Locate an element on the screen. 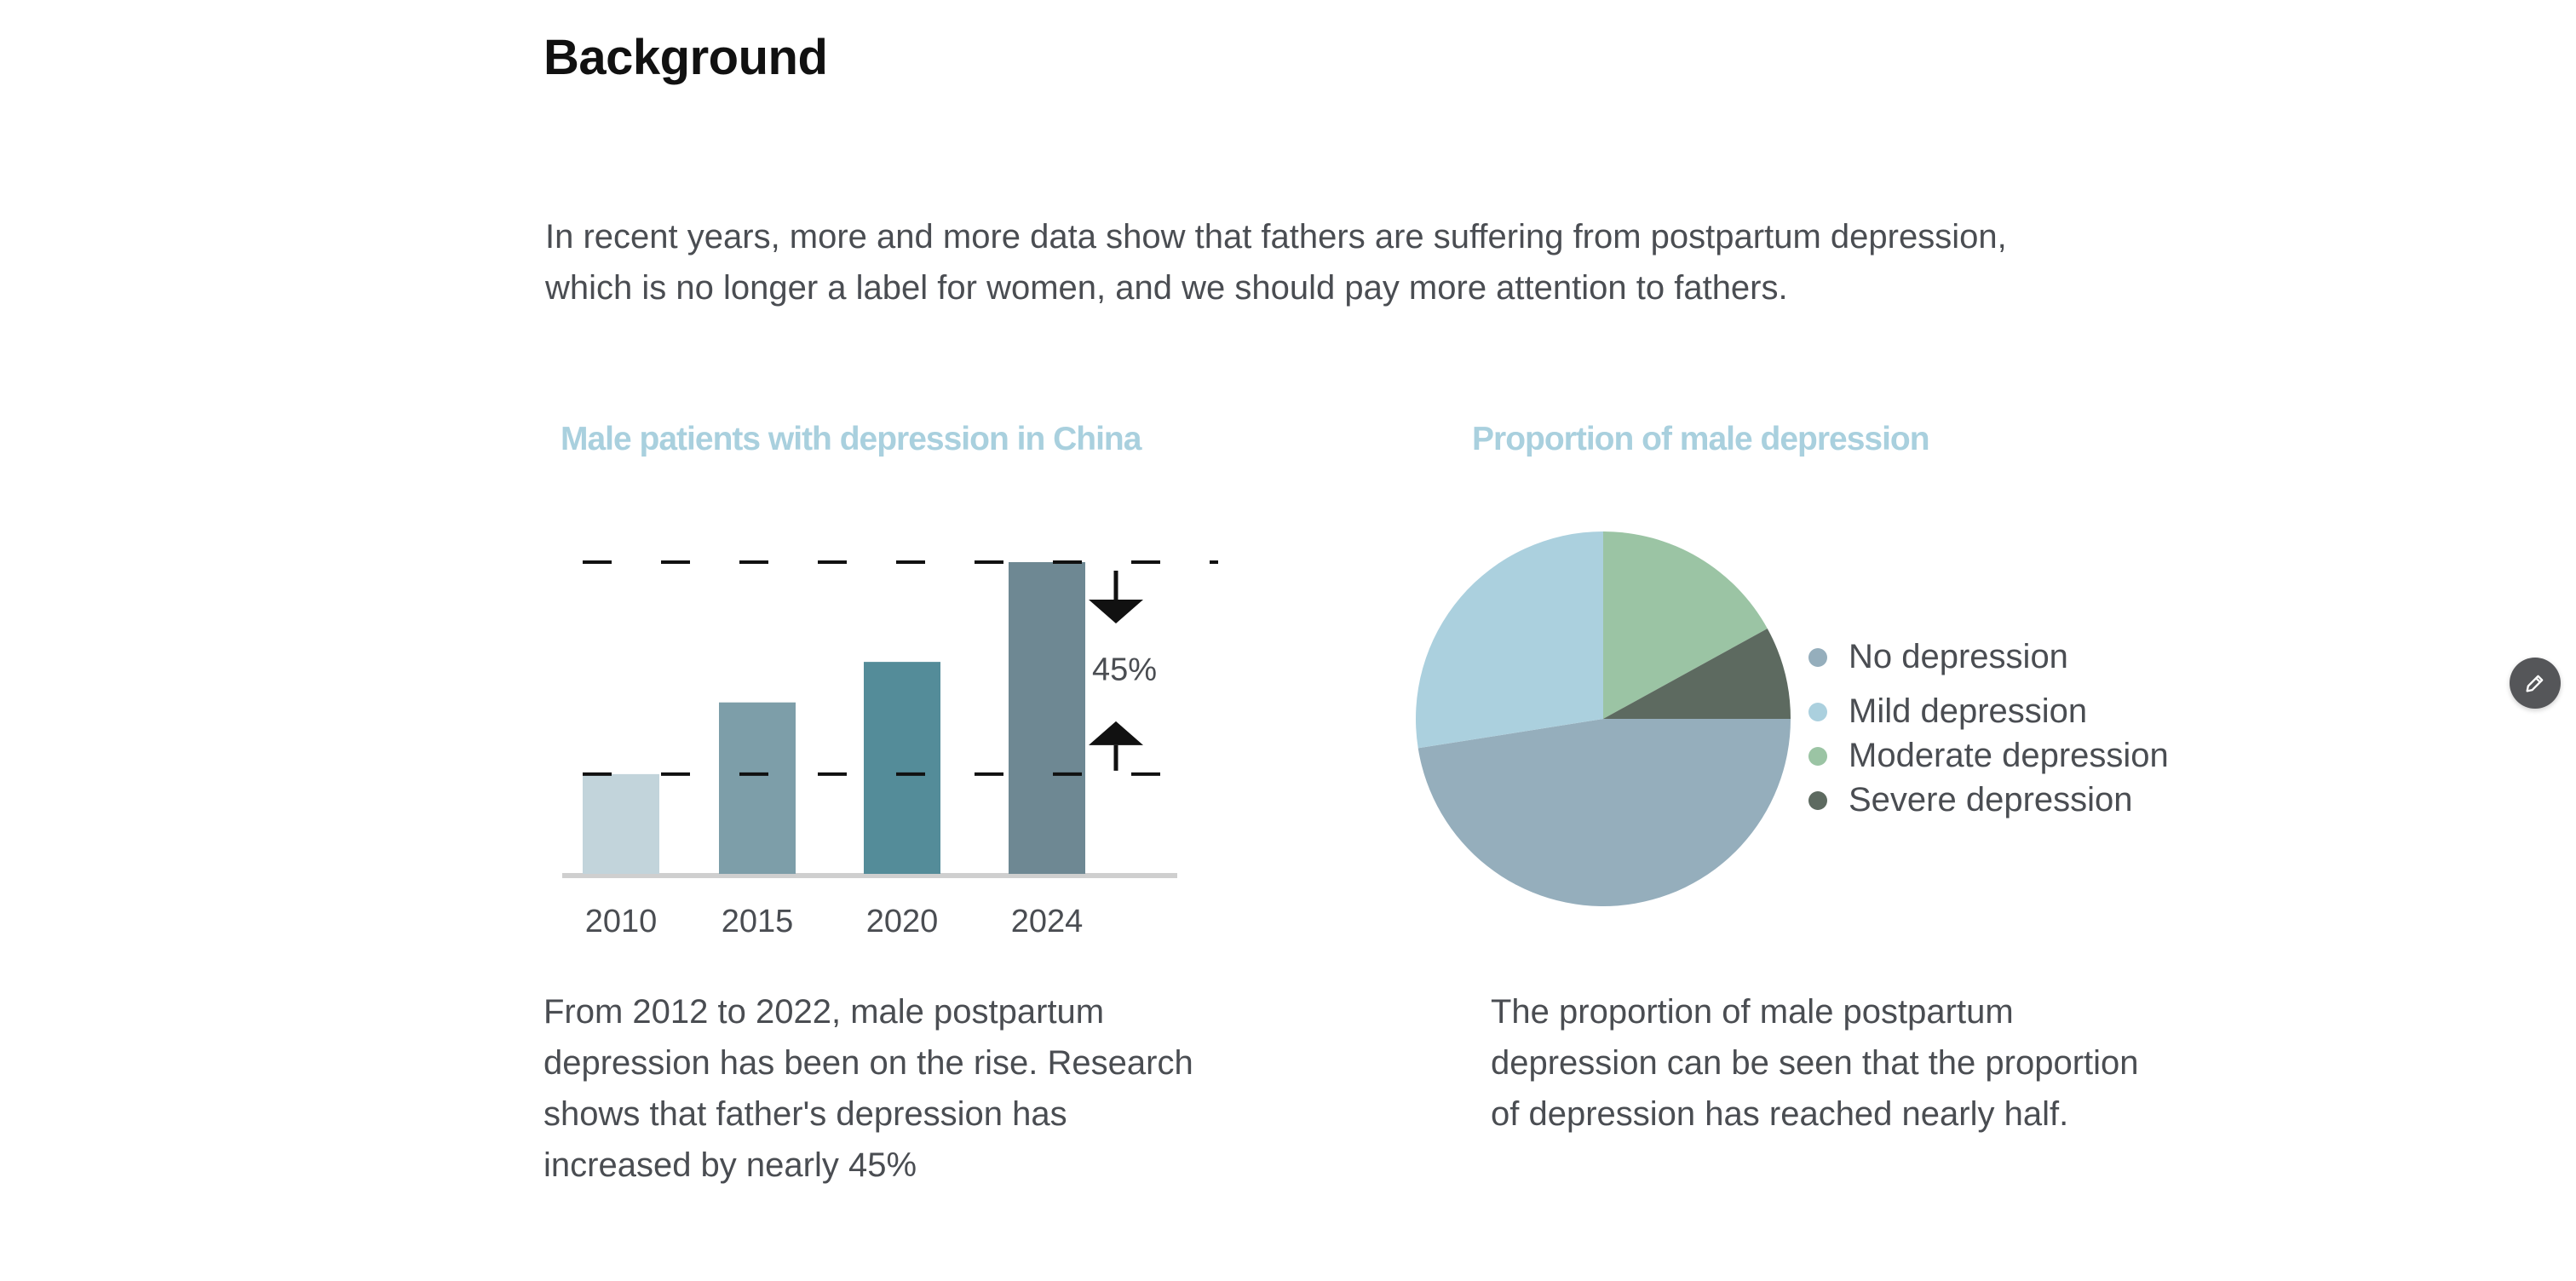  x-tick-label: 2024 is located at coordinates (1048, 921).